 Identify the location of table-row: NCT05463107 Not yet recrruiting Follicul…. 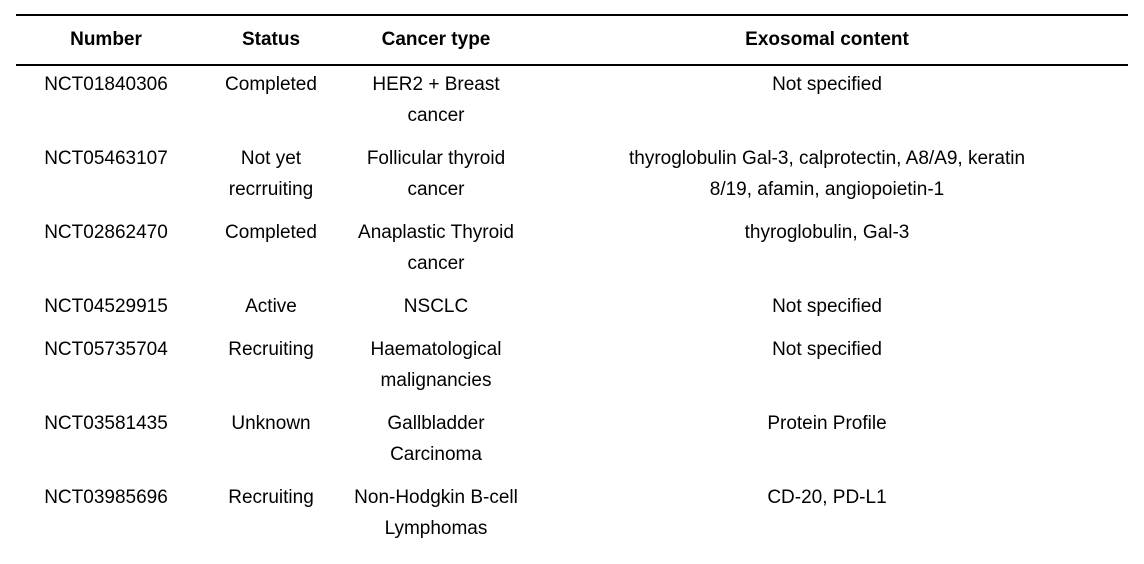
(572, 177).